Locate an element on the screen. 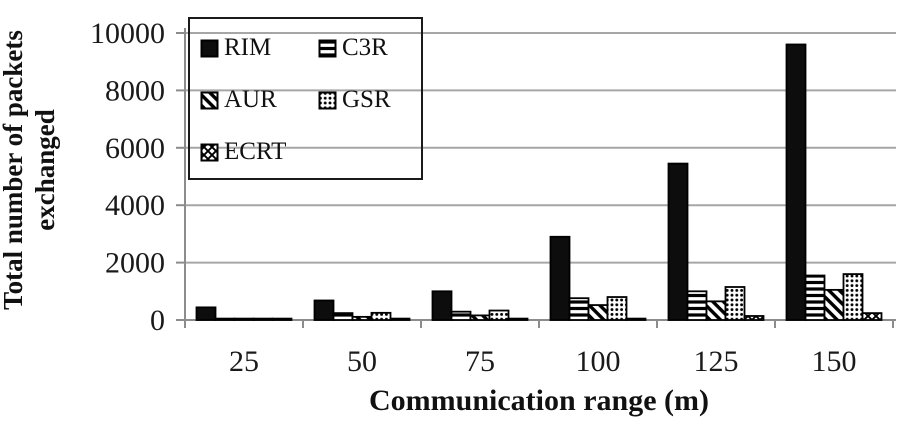 This screenshot has height=425, width=900. legend-label: GSR is located at coordinates (366, 99).